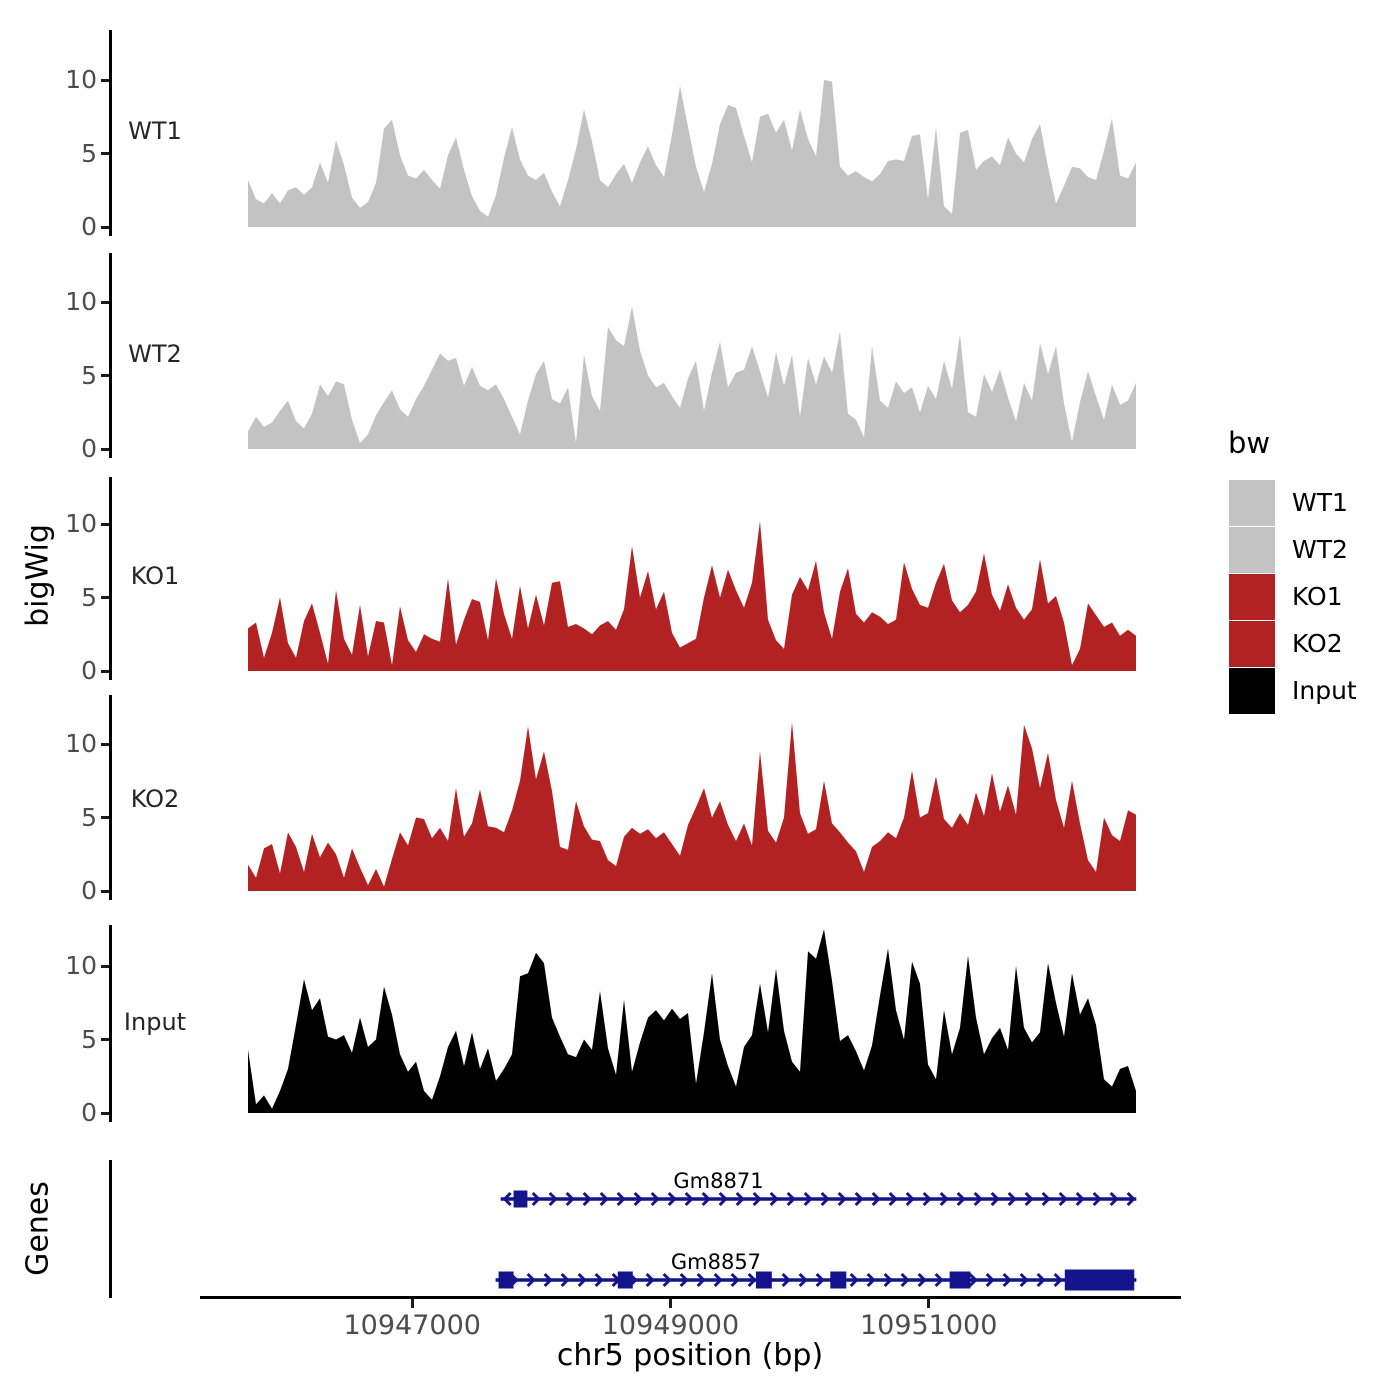  Describe the element at coordinates (1252, 644) in the screenshot. I see `legend-key-ko2` at that location.